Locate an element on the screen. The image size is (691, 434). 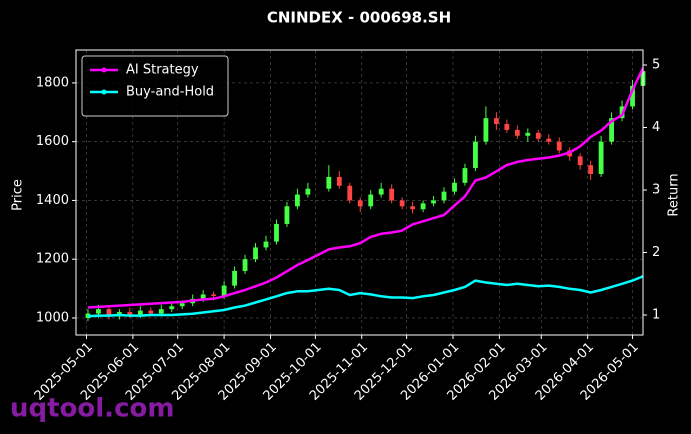
y2-axis-label: Return is located at coordinates (674, 194).